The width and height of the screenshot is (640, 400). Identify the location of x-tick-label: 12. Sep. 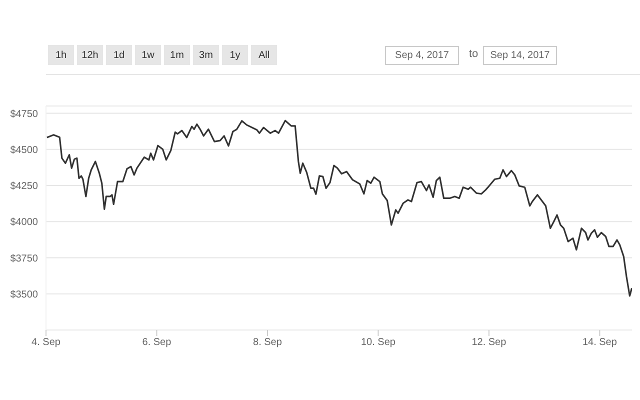
(489, 342).